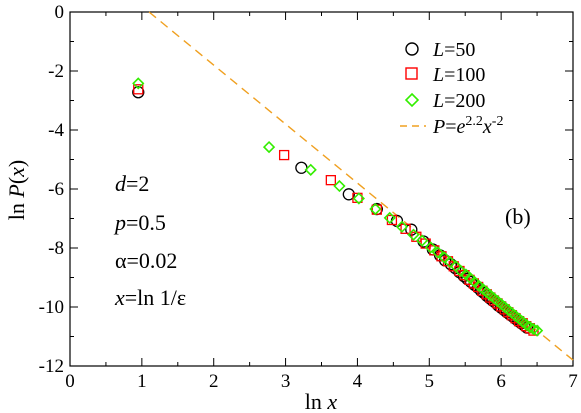  Describe the element at coordinates (321, 381) in the screenshot. I see `x-tick-labels: 0 1 2 3 4 5 6 7` at that location.